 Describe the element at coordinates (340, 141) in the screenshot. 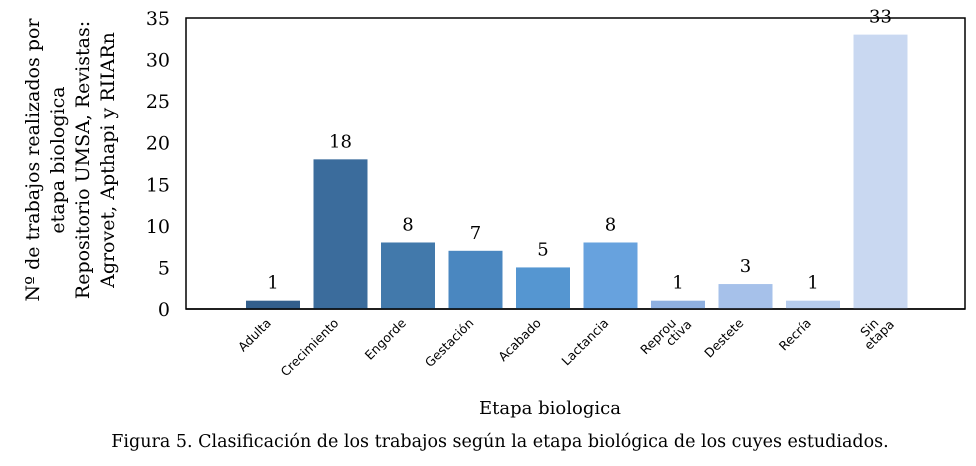

I see `data-label: 18` at that location.